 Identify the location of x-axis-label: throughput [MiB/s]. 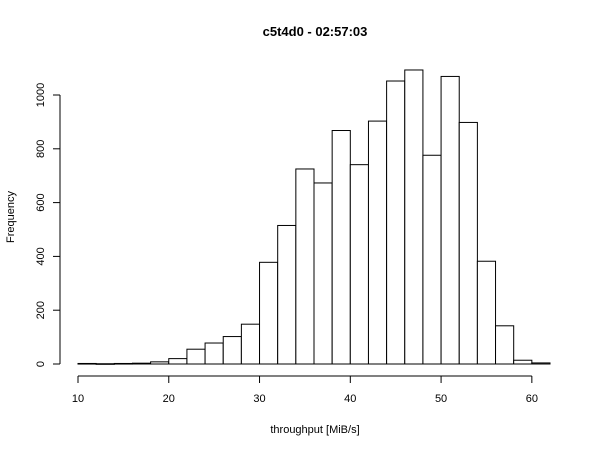
(314, 430).